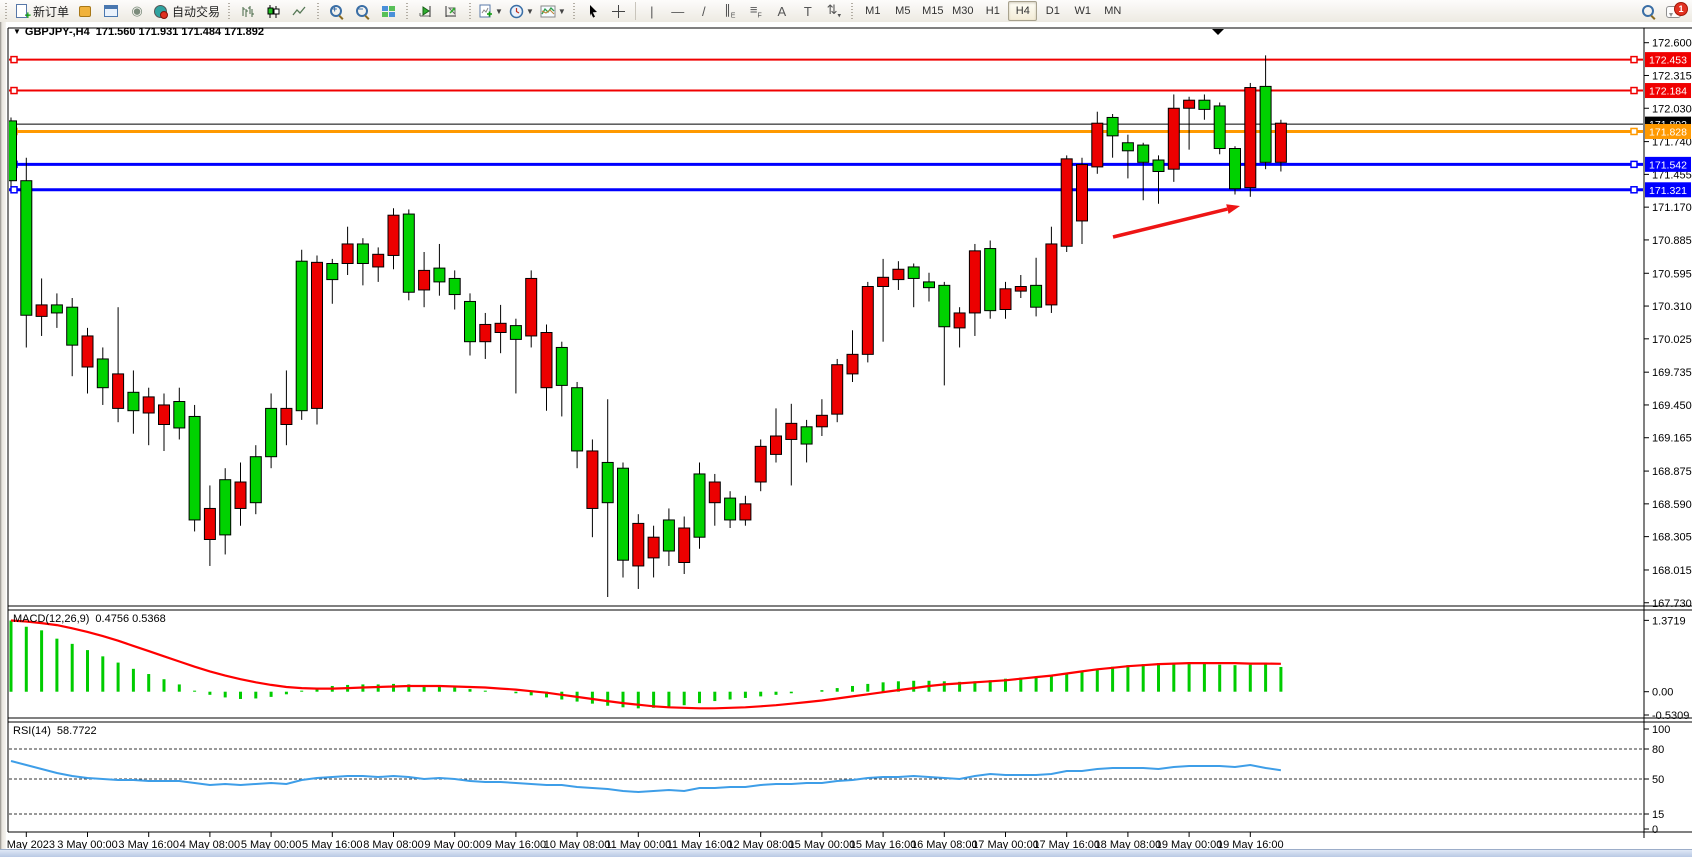  Describe the element at coordinates (273, 11) in the screenshot. I see `candlestick-chart-button` at that location.